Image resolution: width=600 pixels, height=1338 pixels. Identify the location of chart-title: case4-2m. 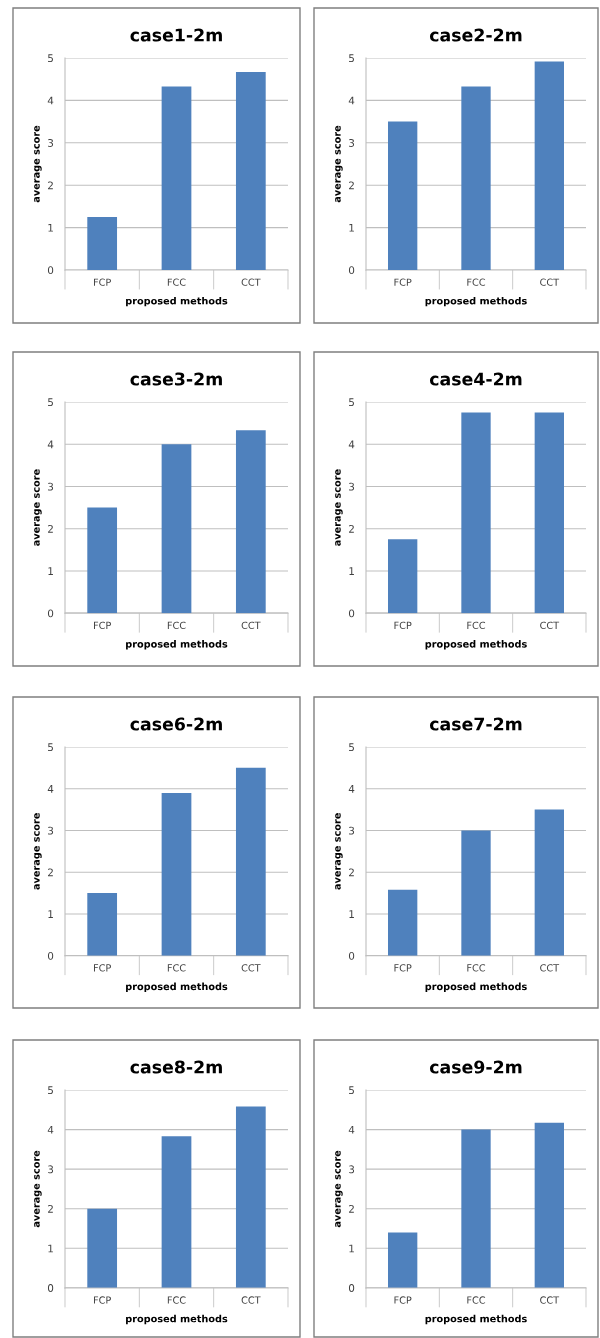
(475, 379).